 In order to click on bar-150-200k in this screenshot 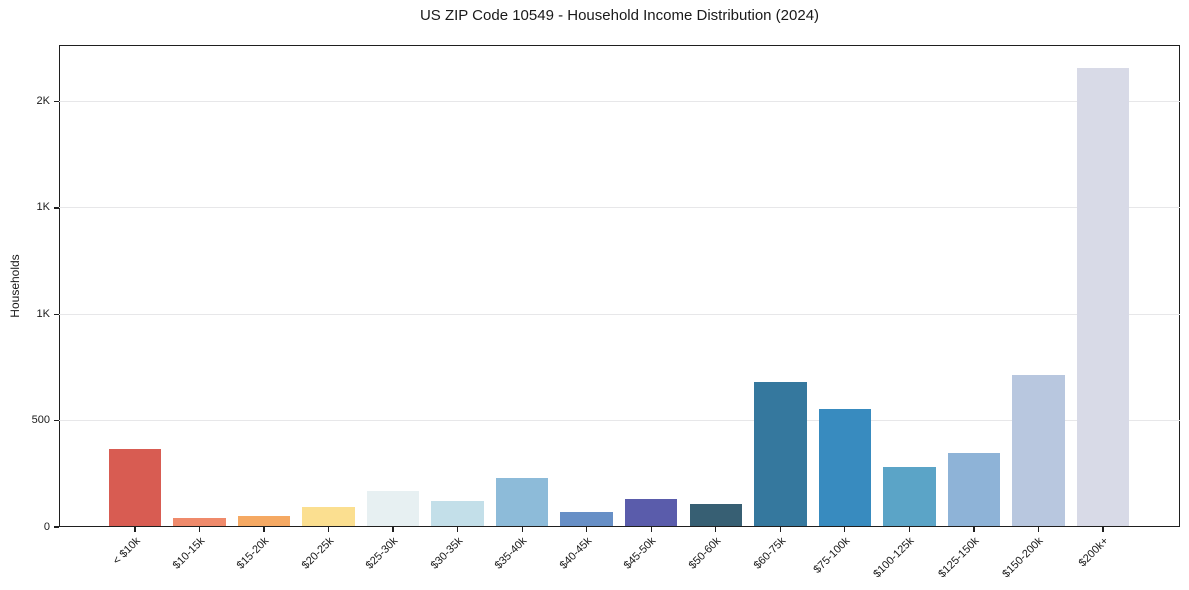, I will do `click(1038, 450)`.